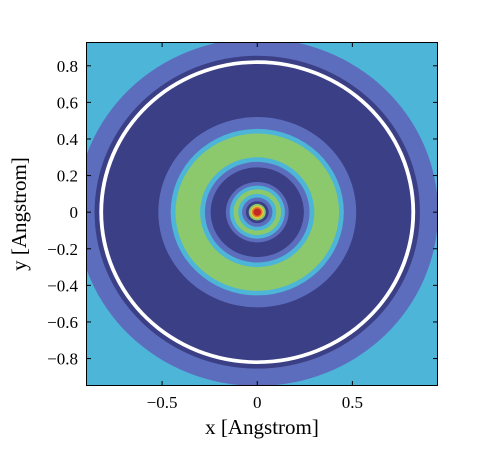 The height and width of the screenshot is (454, 482). Describe the element at coordinates (62, 249) in the screenshot. I see `y-tick-label: −0.2` at that location.